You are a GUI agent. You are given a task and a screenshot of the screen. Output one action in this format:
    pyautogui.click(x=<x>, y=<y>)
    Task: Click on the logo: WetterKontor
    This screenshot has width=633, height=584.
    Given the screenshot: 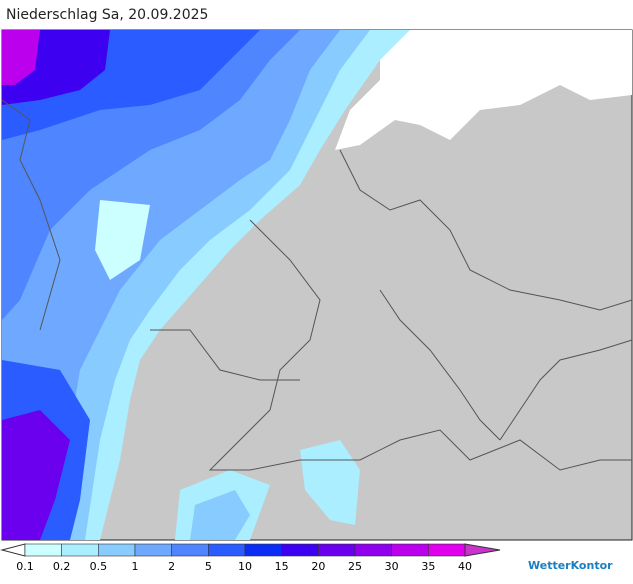 What is the action you would take?
    pyautogui.click(x=570, y=565)
    